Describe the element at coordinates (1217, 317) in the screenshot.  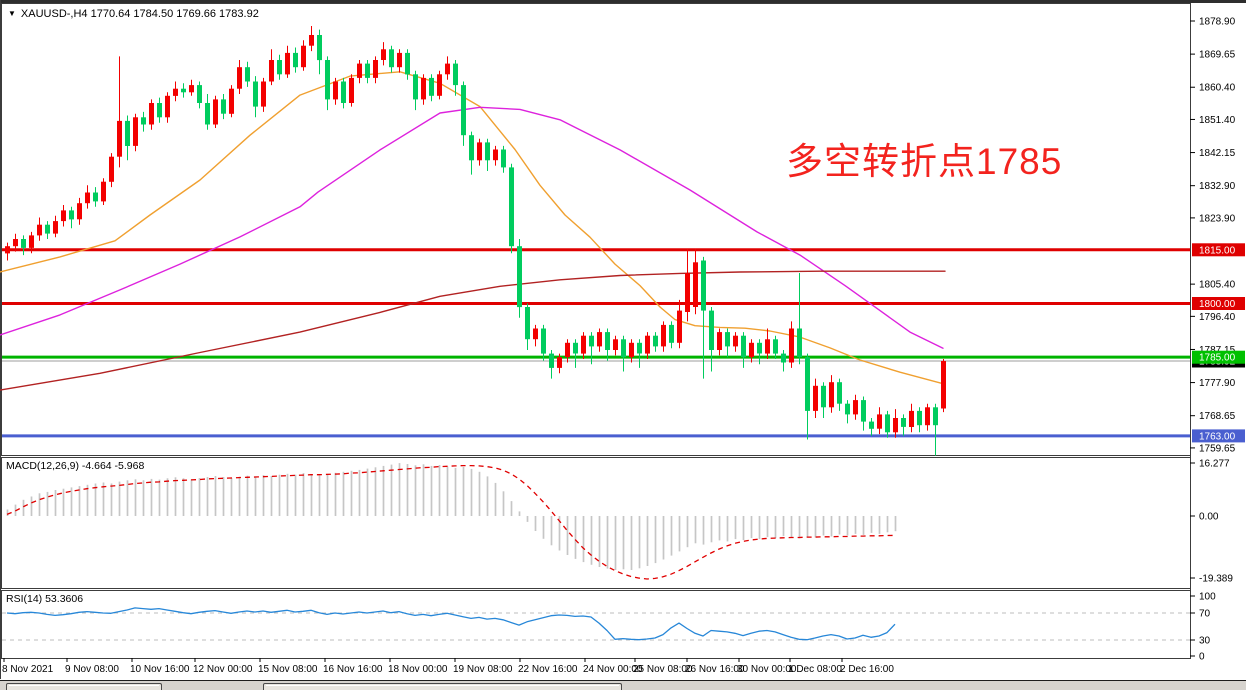
I see `svg-text: 1796.40` at that location.